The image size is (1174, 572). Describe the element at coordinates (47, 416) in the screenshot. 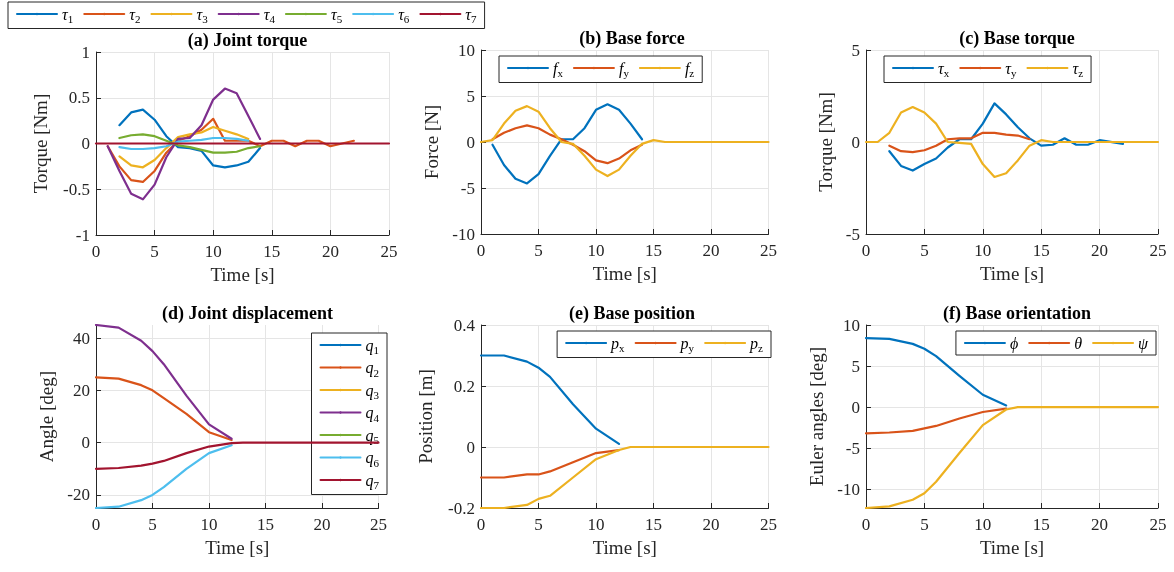

I see `y-axis-title: Angle [deg]` at that location.